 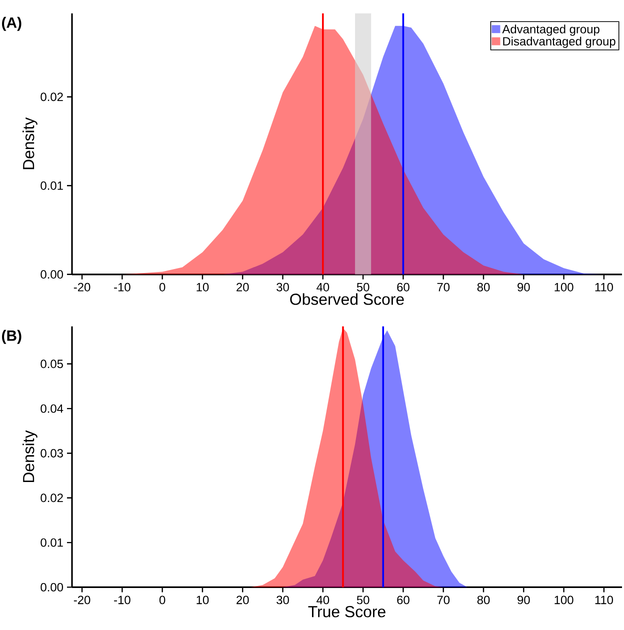 I want to click on legend-label: Advantaged group, so click(x=551, y=30).